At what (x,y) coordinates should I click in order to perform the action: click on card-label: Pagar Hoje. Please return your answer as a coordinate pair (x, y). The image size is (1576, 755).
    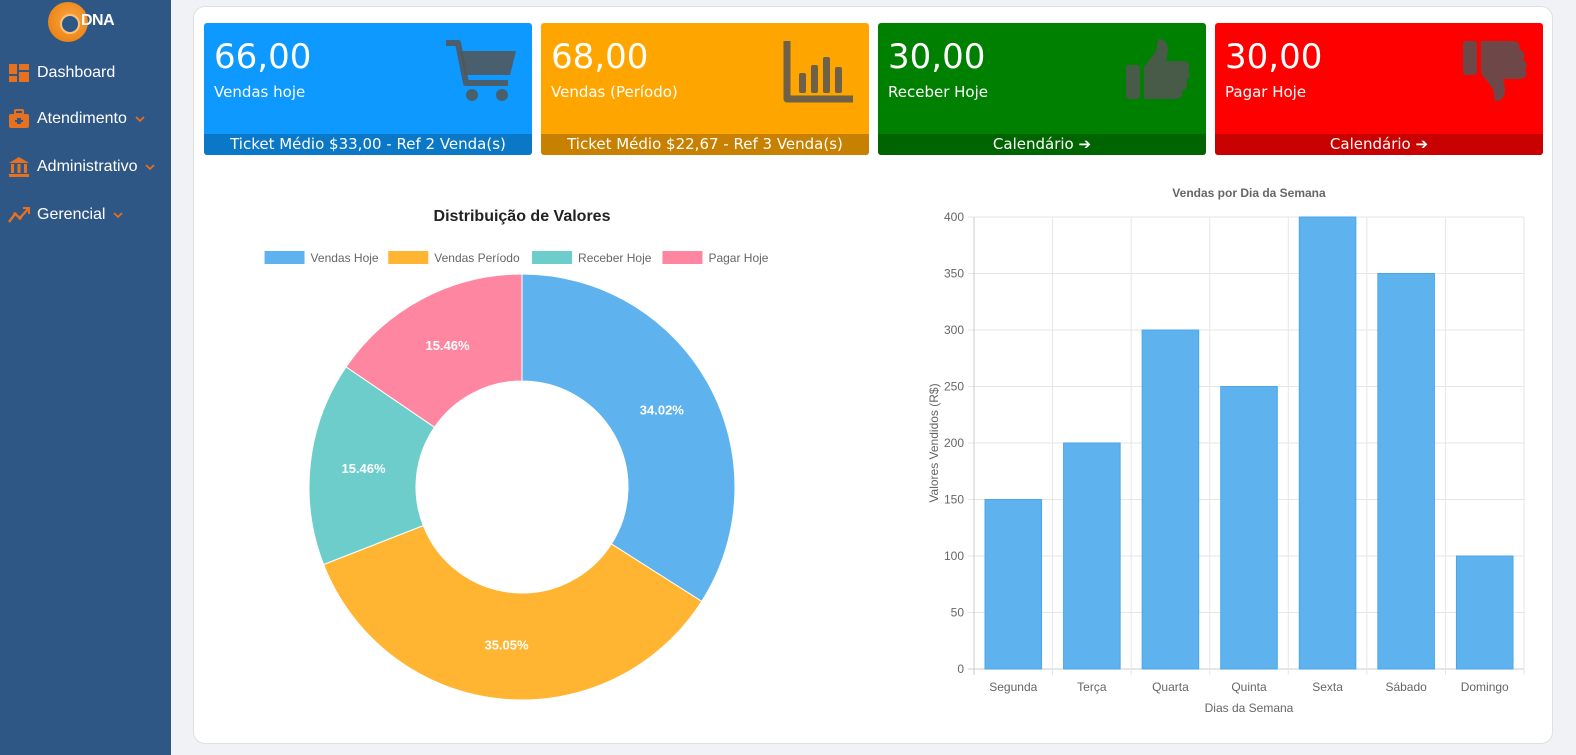
    Looking at the image, I should click on (1266, 92).